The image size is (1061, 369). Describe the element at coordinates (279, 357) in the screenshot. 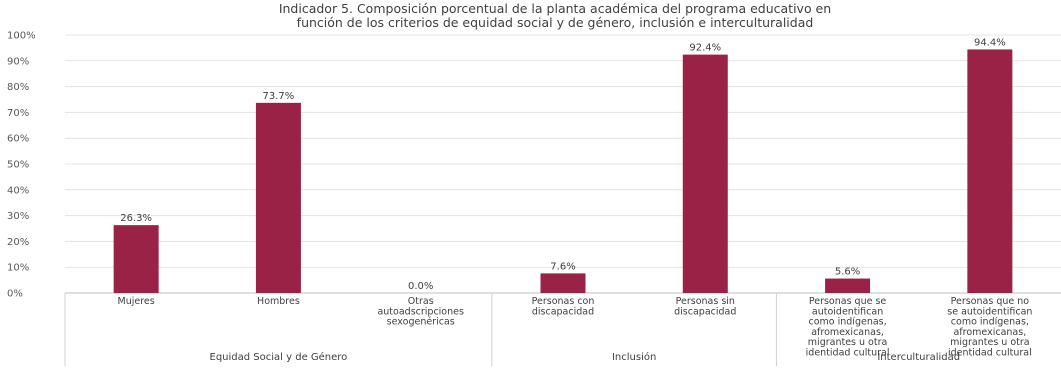

I see `group-label: Equidad Social y de Género` at that location.